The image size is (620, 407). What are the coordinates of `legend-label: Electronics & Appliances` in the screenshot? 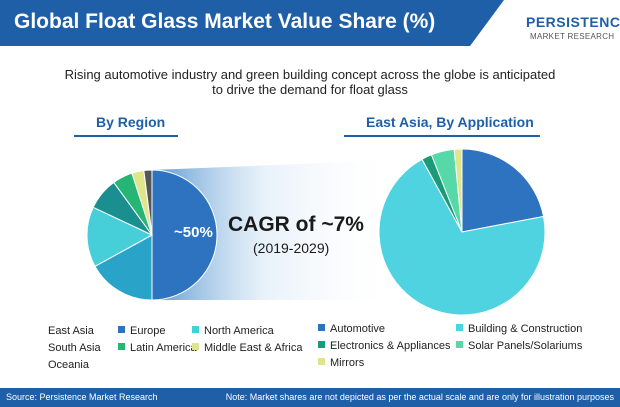 It's located at (390, 346).